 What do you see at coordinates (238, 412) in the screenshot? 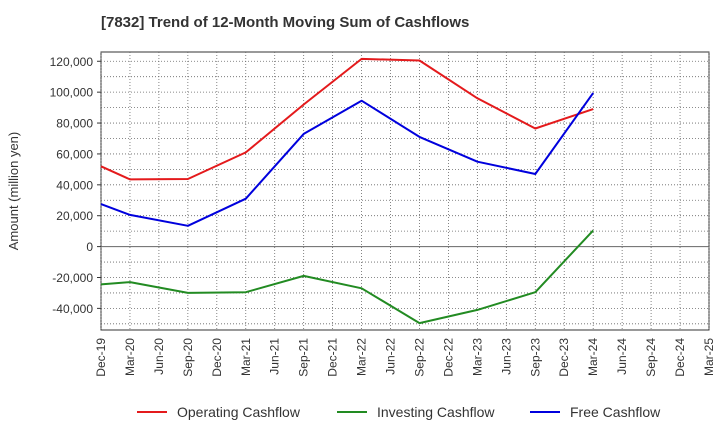
I see `legend-label-operating-cashflow: Operating Cashflow` at bounding box center [238, 412].